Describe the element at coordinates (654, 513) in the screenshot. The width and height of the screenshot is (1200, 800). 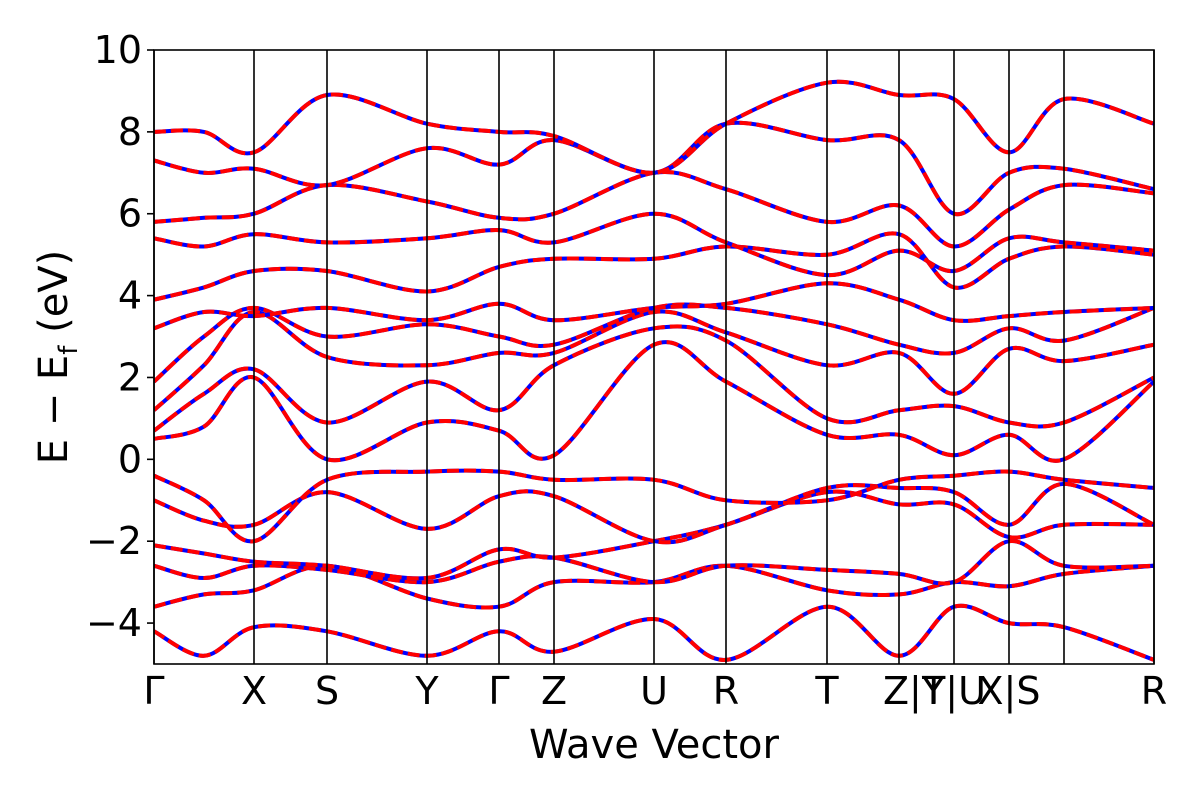
I see `band-line-5-overlay` at that location.